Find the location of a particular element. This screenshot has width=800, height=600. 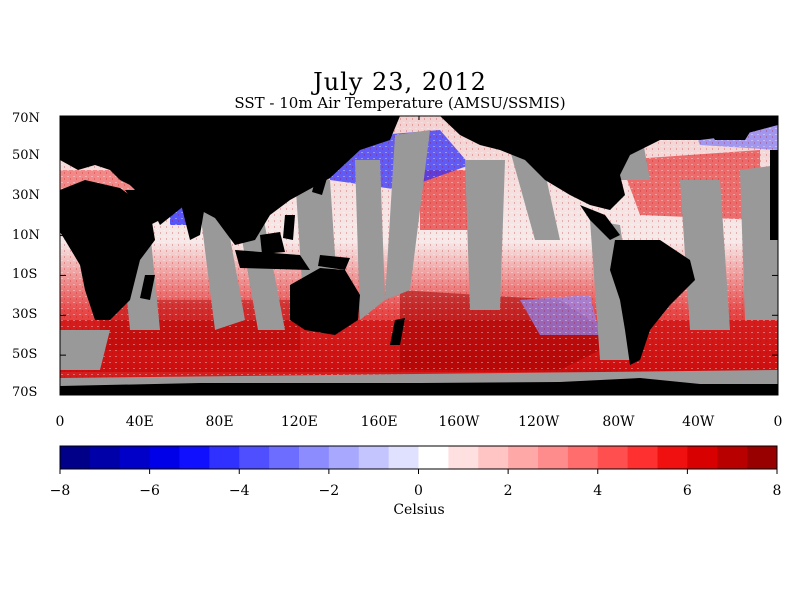

latitude-label: 70N is located at coordinates (26, 118).